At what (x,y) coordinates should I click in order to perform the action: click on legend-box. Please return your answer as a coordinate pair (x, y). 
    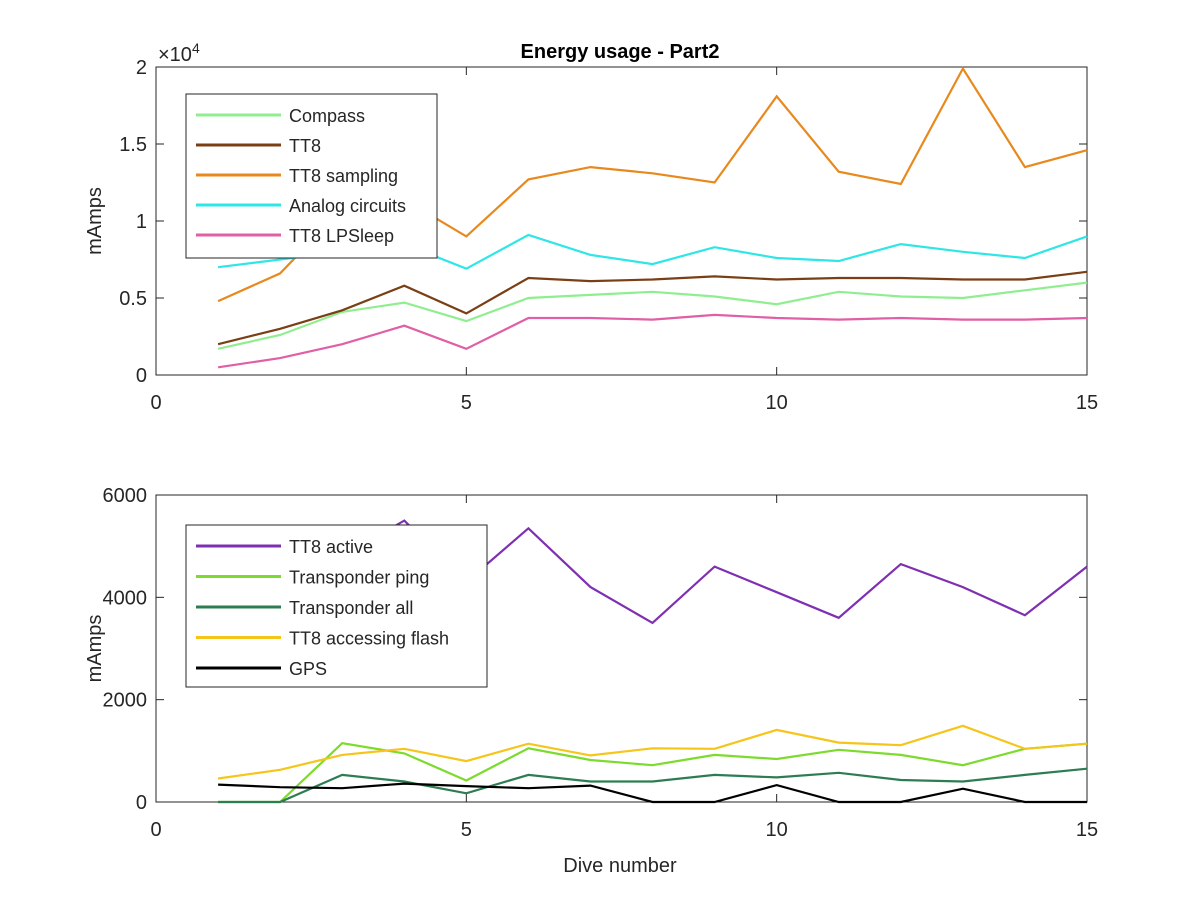
    Looking at the image, I should click on (311, 176).